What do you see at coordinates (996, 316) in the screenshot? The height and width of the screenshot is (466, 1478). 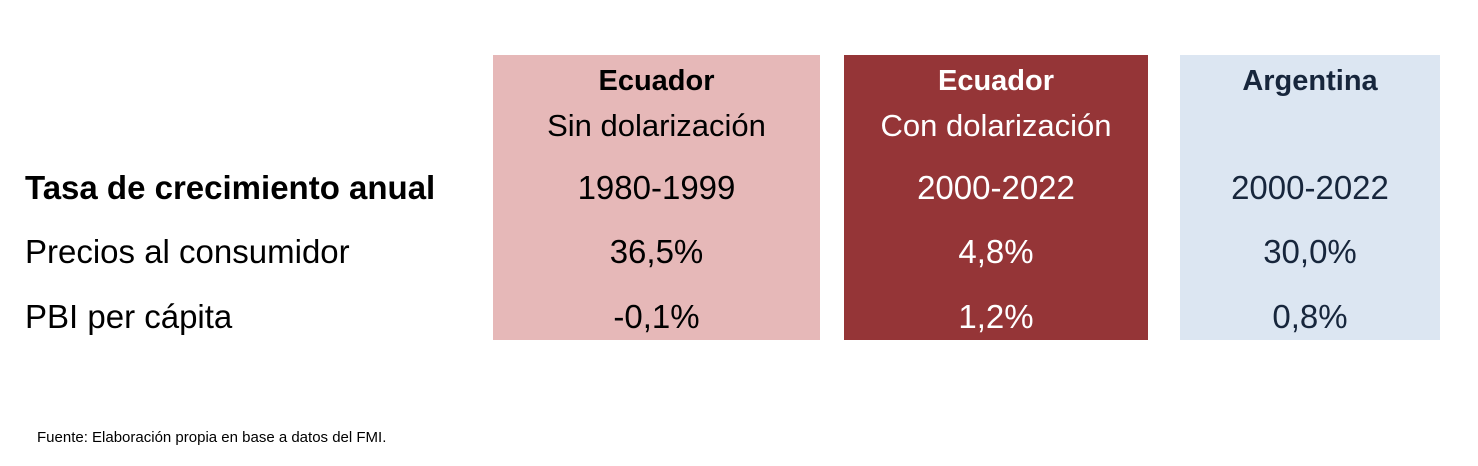 I see `gdp-per-capita-value: 1,2%` at bounding box center [996, 316].